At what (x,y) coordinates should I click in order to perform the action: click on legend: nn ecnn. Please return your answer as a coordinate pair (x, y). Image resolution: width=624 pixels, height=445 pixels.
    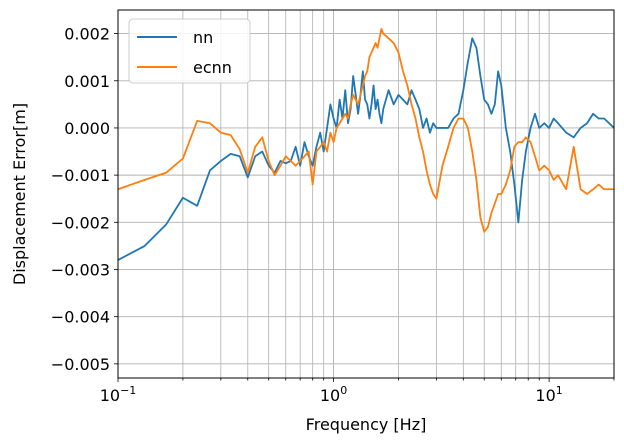
    Looking at the image, I should click on (189, 51).